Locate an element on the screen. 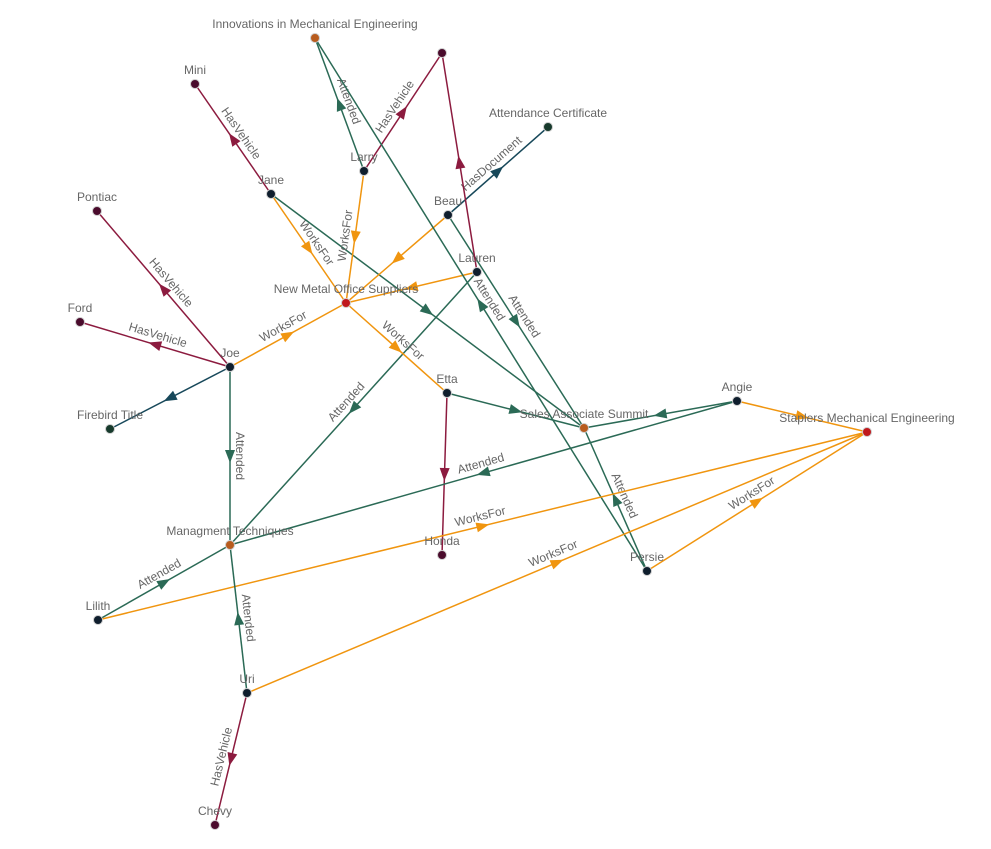 The width and height of the screenshot is (991, 849). node-uri: Uri is located at coordinates (247, 685).